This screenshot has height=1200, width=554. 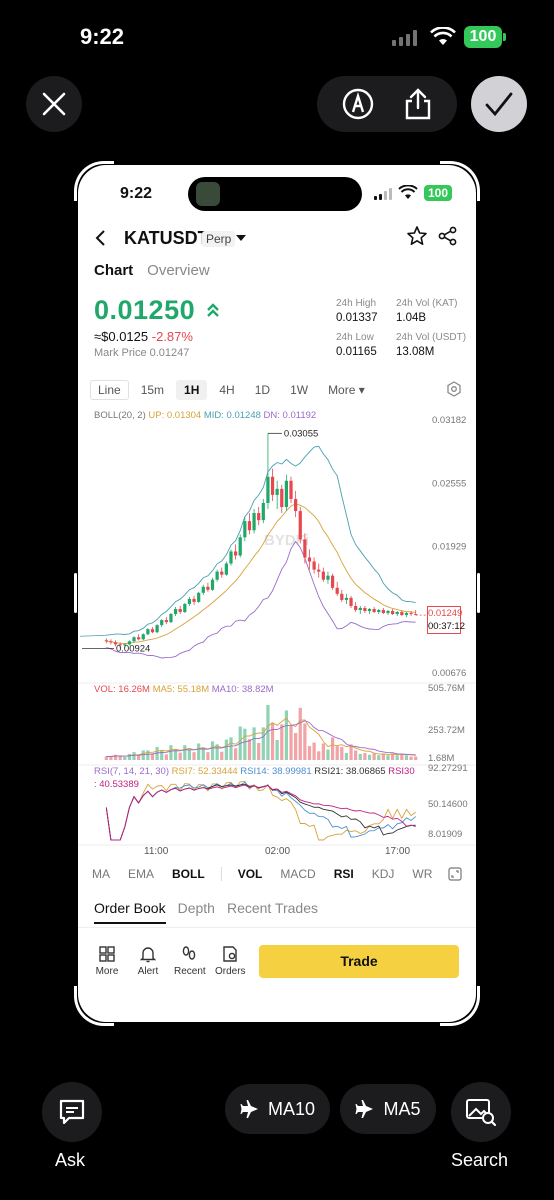 What do you see at coordinates (298, 874) in the screenshot?
I see `indicator-macd: MACD` at bounding box center [298, 874].